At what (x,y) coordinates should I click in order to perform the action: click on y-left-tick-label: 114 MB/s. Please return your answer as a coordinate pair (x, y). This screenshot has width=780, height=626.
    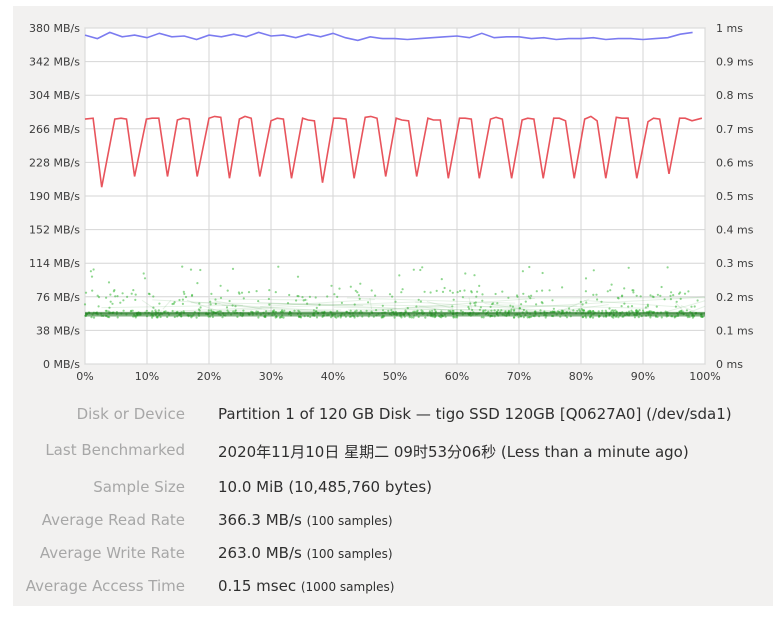
    Looking at the image, I should click on (54, 263).